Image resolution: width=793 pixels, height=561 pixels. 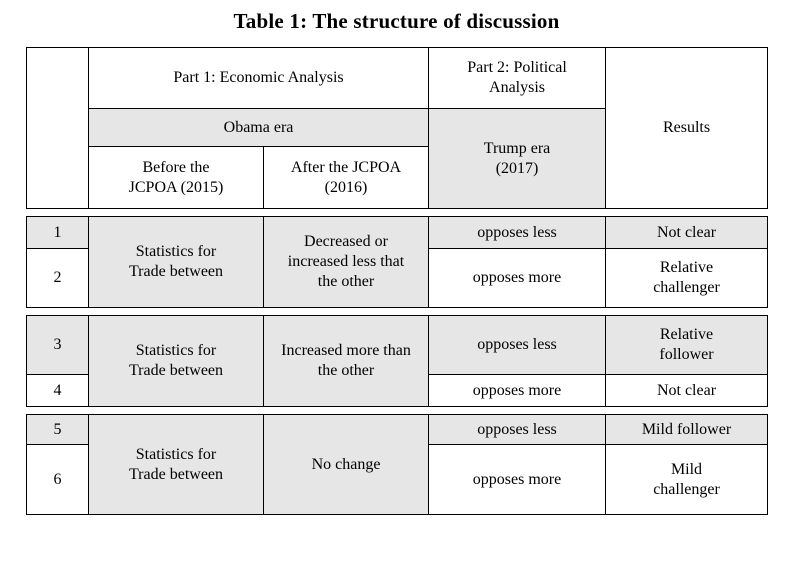 I want to click on row-number: 3, so click(x=57, y=344).